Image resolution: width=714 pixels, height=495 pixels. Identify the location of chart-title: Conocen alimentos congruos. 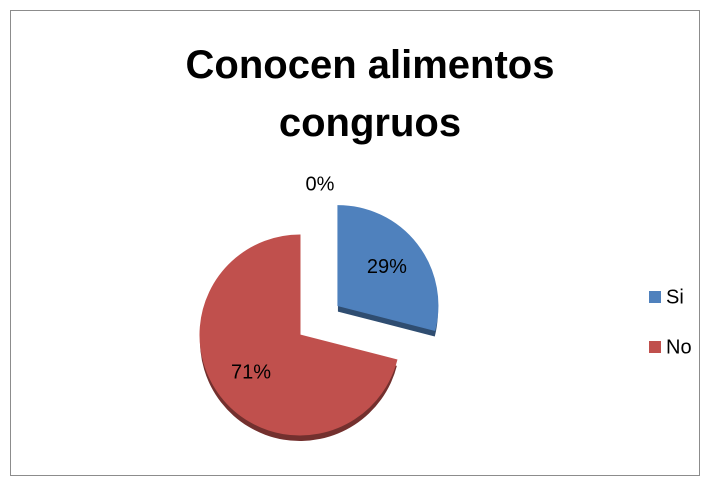
(370, 94).